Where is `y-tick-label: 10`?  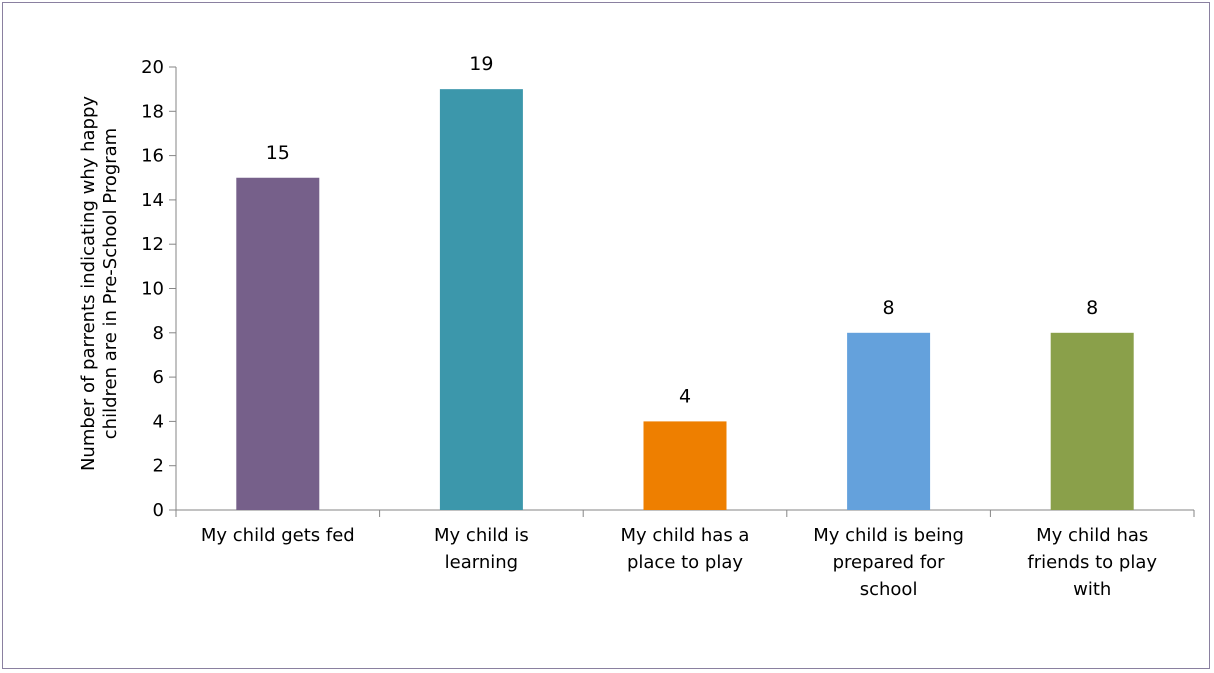
y-tick-label: 10 is located at coordinates (152, 289).